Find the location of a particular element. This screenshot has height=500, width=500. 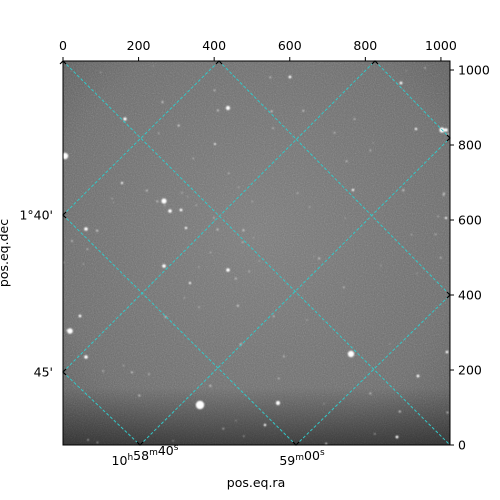

right-tick-label: 600 is located at coordinates (470, 220).